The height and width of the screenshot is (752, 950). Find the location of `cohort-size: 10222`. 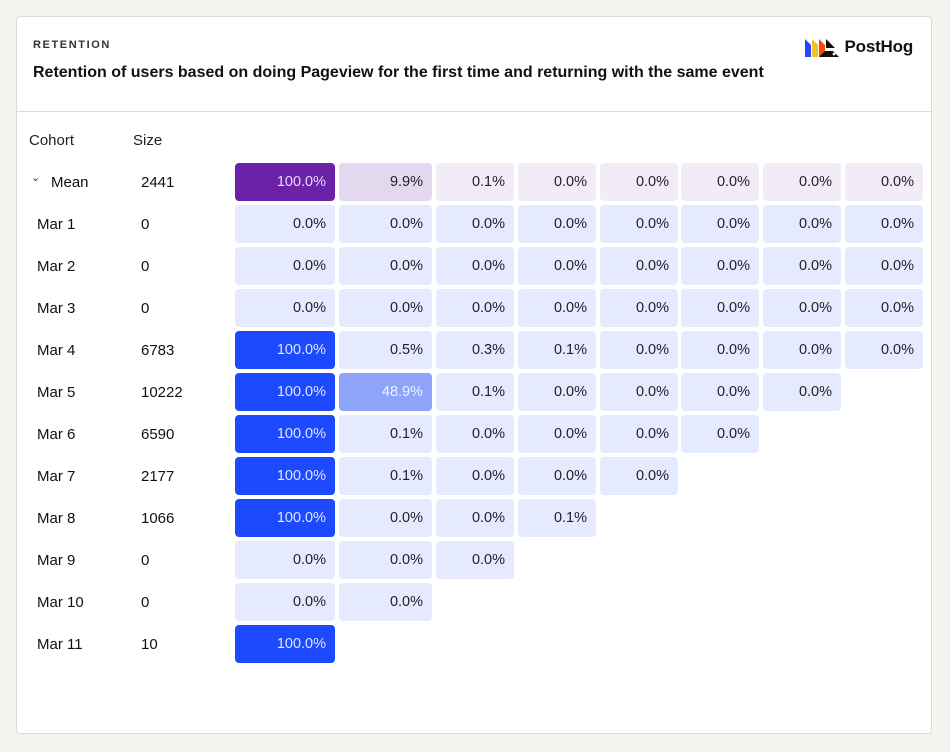

cohort-size: 10222 is located at coordinates (162, 392).